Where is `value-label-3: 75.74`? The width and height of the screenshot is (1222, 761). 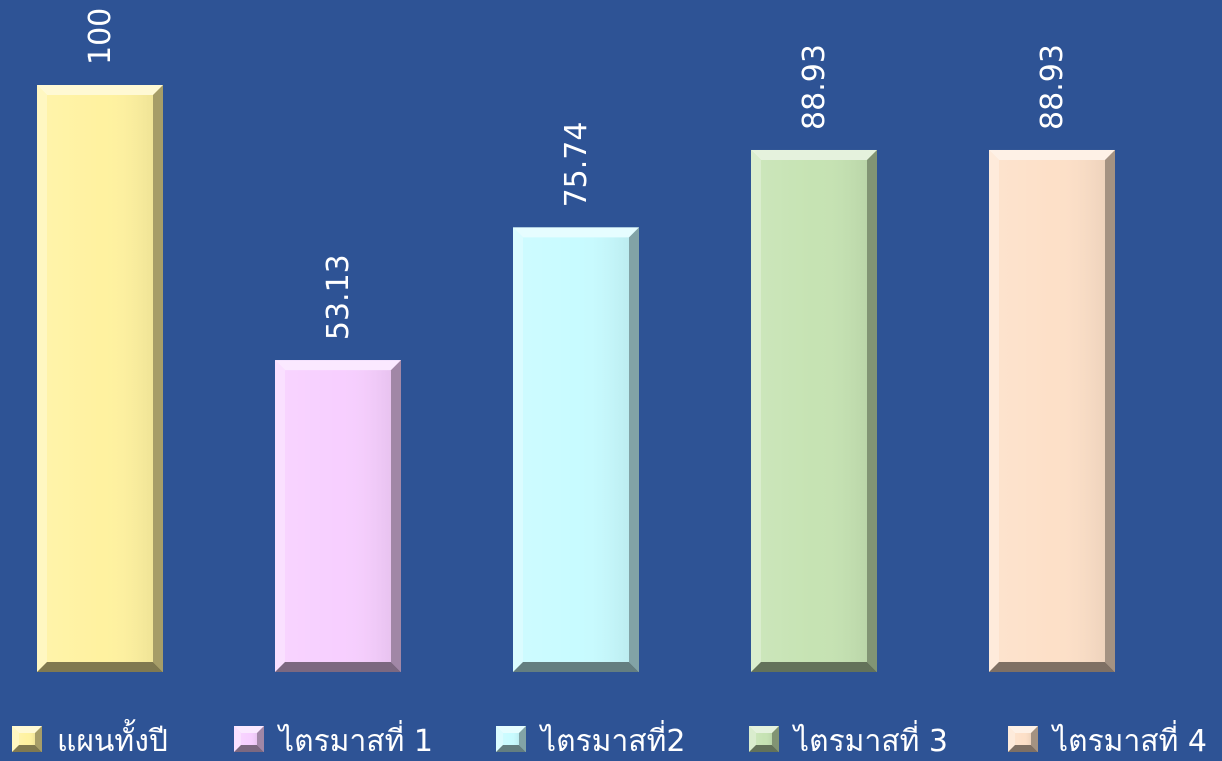 value-label-3: 75.74 is located at coordinates (576, 165).